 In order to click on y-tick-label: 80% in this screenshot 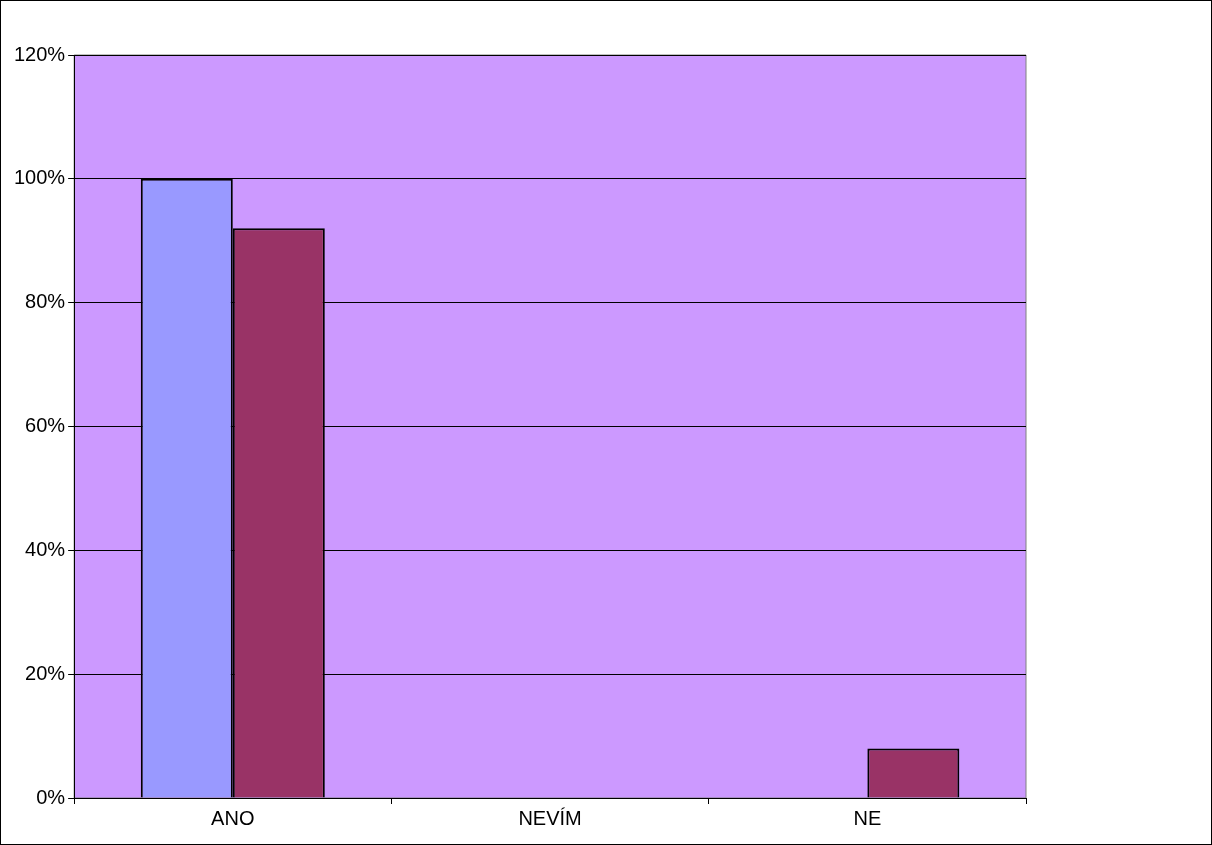, I will do `click(45, 301)`.